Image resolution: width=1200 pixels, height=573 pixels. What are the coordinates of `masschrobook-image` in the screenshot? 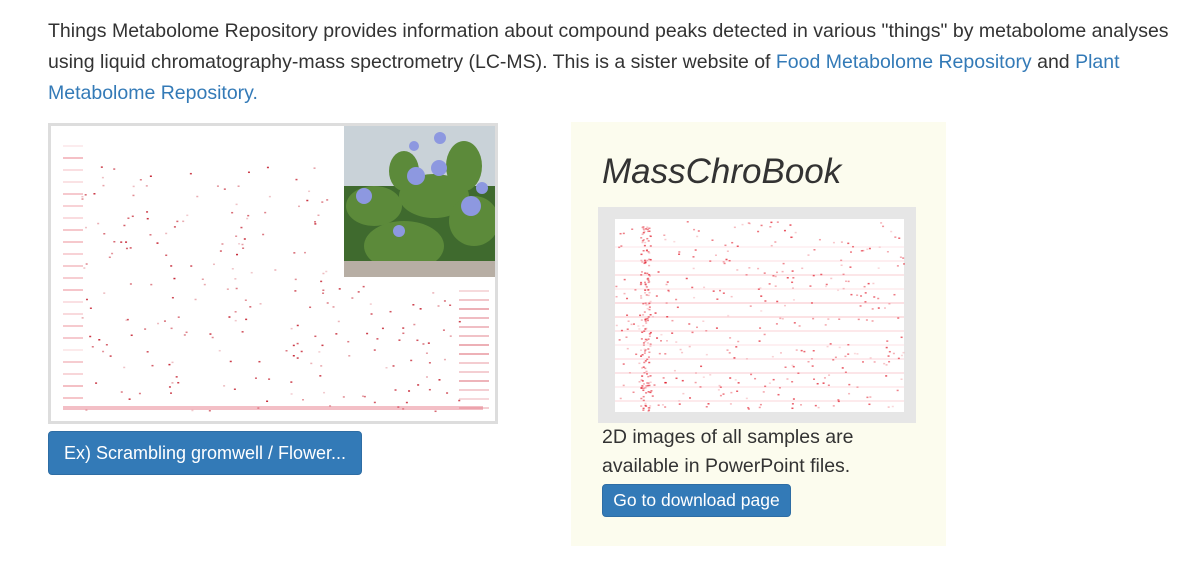 It's located at (757, 315).